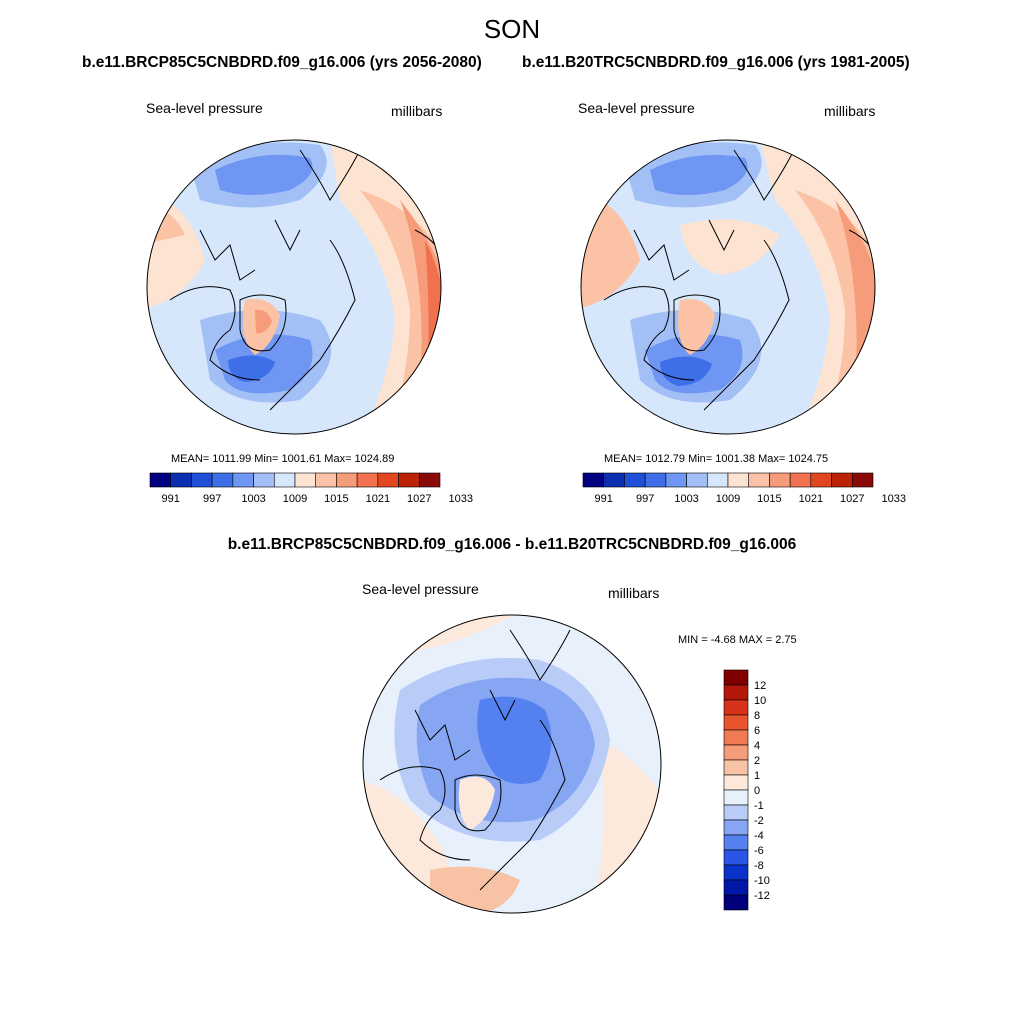  I want to click on right-stats: MEAN= 1012.79 Min= 1001.38 Max= 1024.75, so click(716, 459).